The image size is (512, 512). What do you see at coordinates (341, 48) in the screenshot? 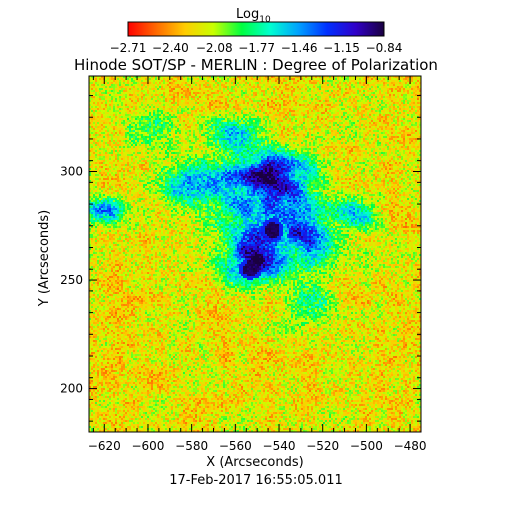
I see `colorbar-tick-label: −1.15` at bounding box center [341, 48].